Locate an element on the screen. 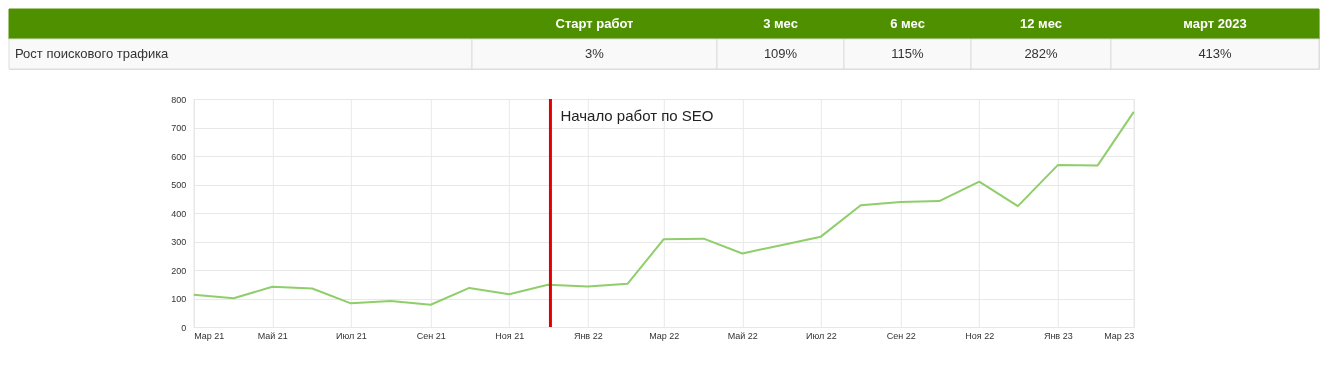  x-tick-label: Сен 21 is located at coordinates (431, 335).